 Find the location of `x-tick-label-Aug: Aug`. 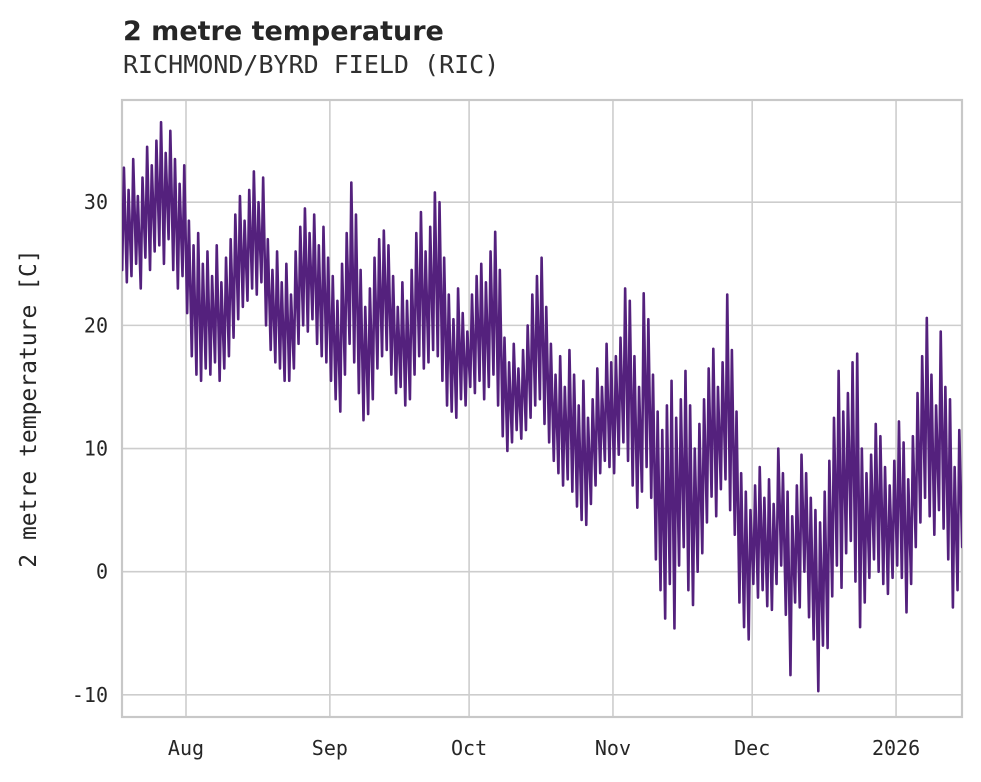

x-tick-label-Aug: Aug is located at coordinates (186, 748).